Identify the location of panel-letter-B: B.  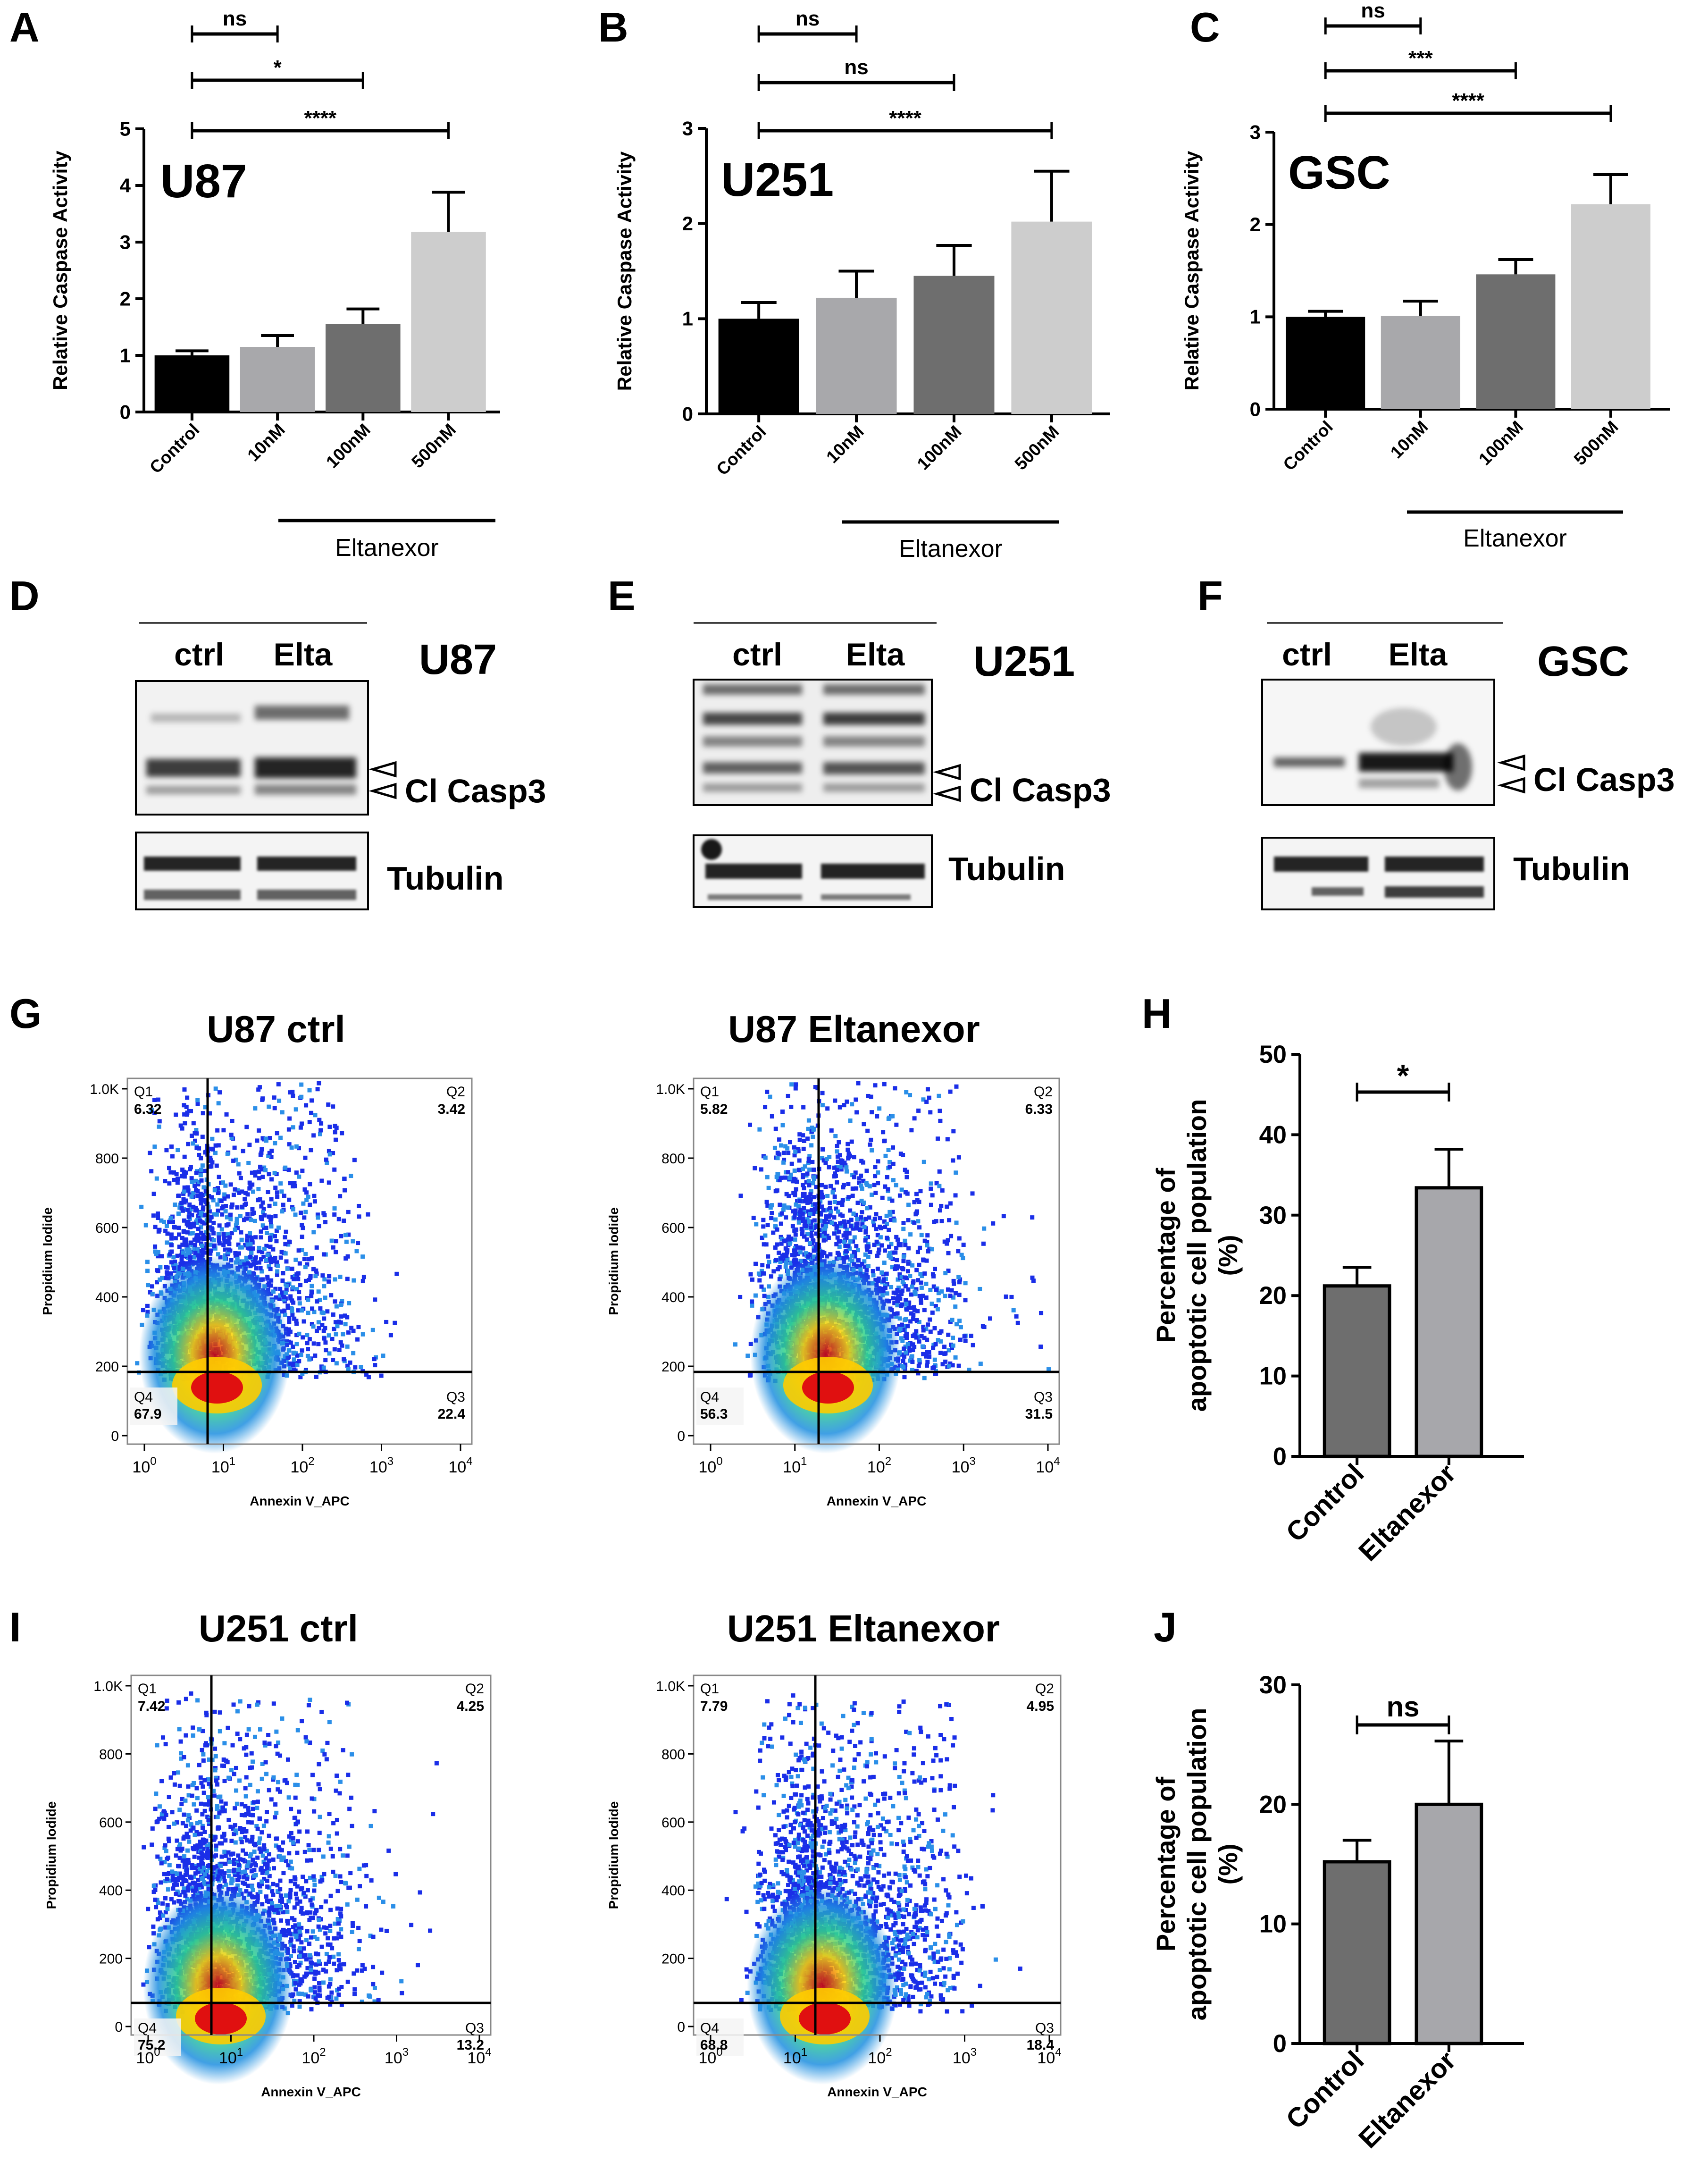
(613, 27).